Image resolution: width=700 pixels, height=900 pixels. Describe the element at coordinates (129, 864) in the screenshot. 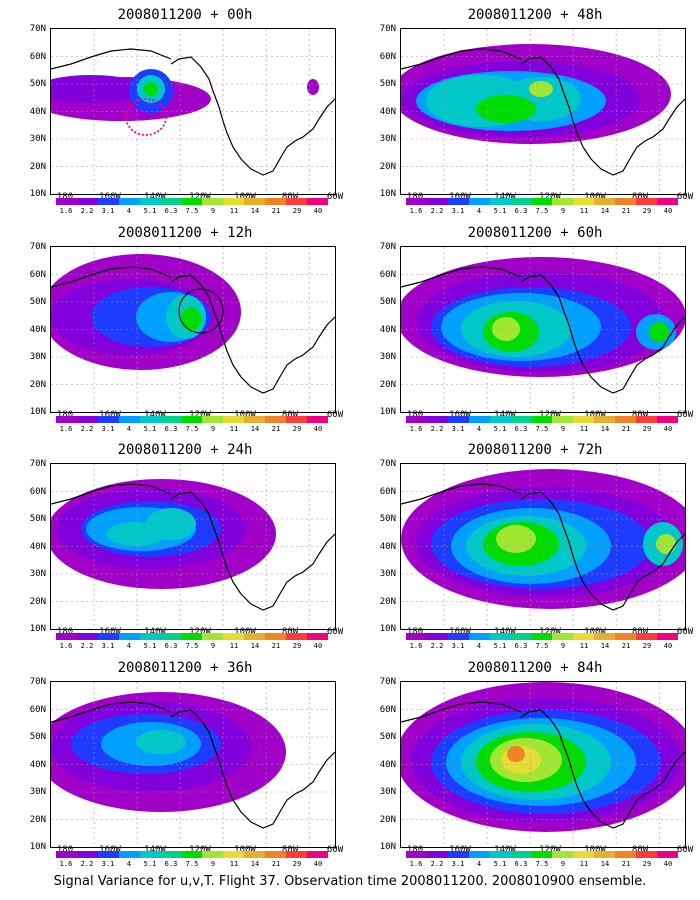

I see `colorbar-label: 4` at that location.